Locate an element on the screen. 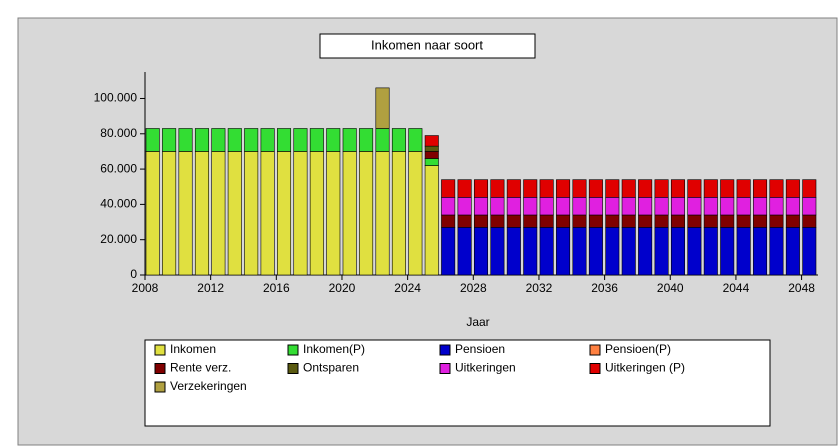  chart-title: Inkomen naar soort is located at coordinates (427, 44).